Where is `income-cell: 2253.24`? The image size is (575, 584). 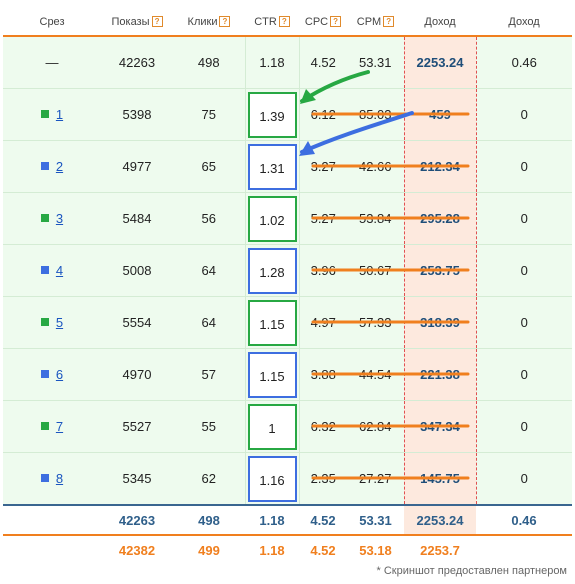
income-cell: 2253.24 is located at coordinates (440, 63).